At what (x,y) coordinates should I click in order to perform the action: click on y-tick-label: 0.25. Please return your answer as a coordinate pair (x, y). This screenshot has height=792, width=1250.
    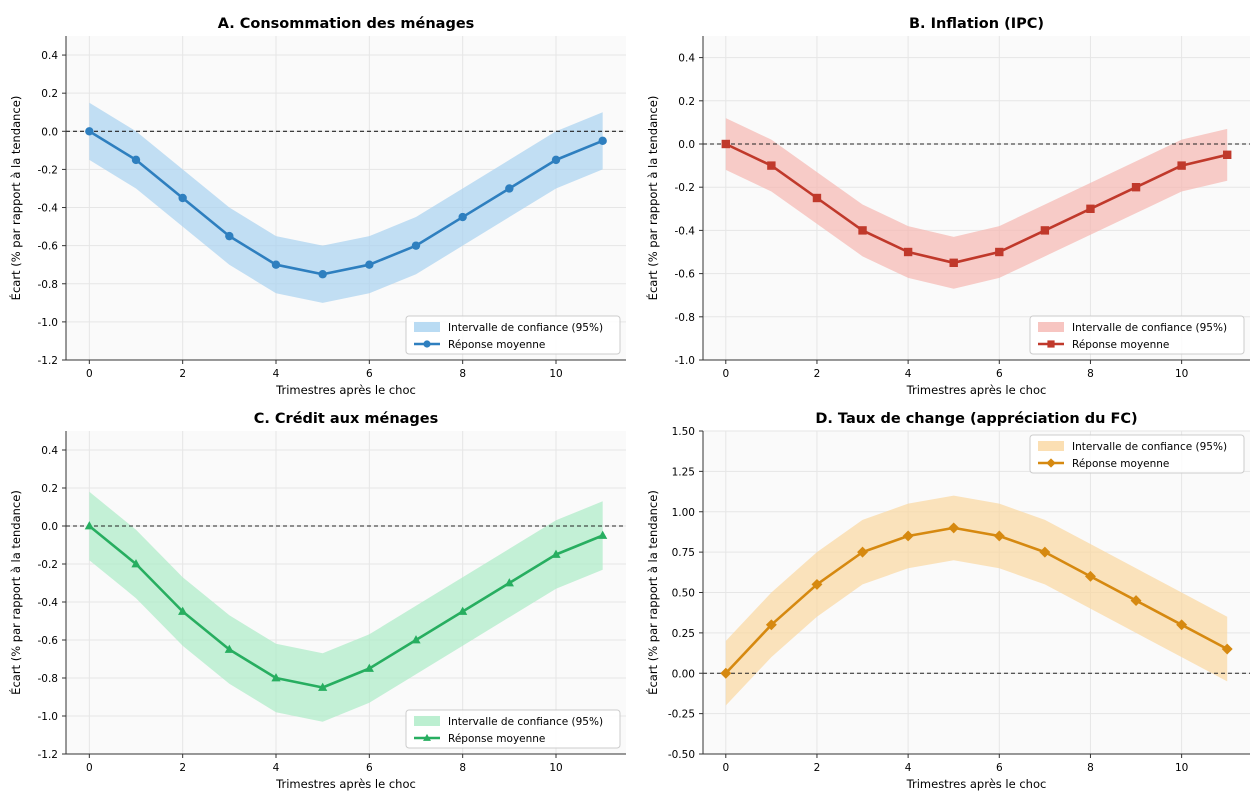
    Looking at the image, I should click on (683, 634).